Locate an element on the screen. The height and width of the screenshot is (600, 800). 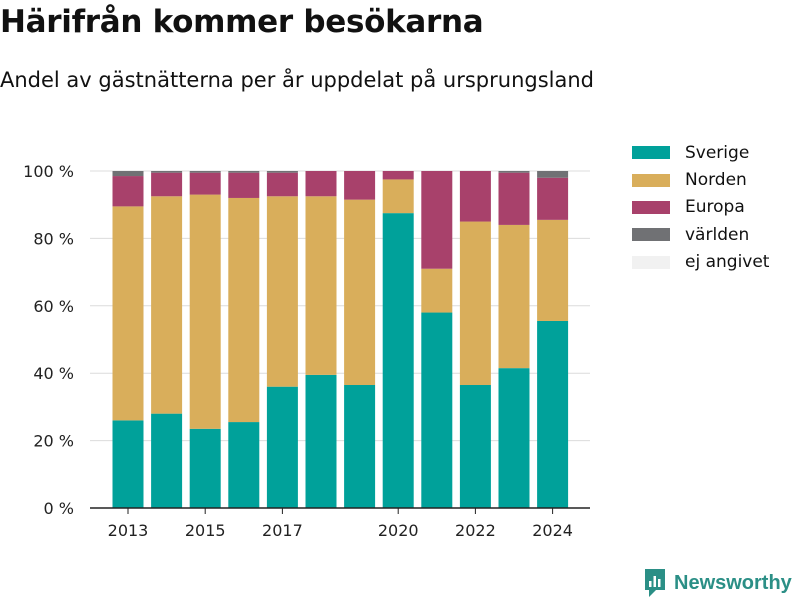
y-tick-label: 20 % is located at coordinates (53, 441).